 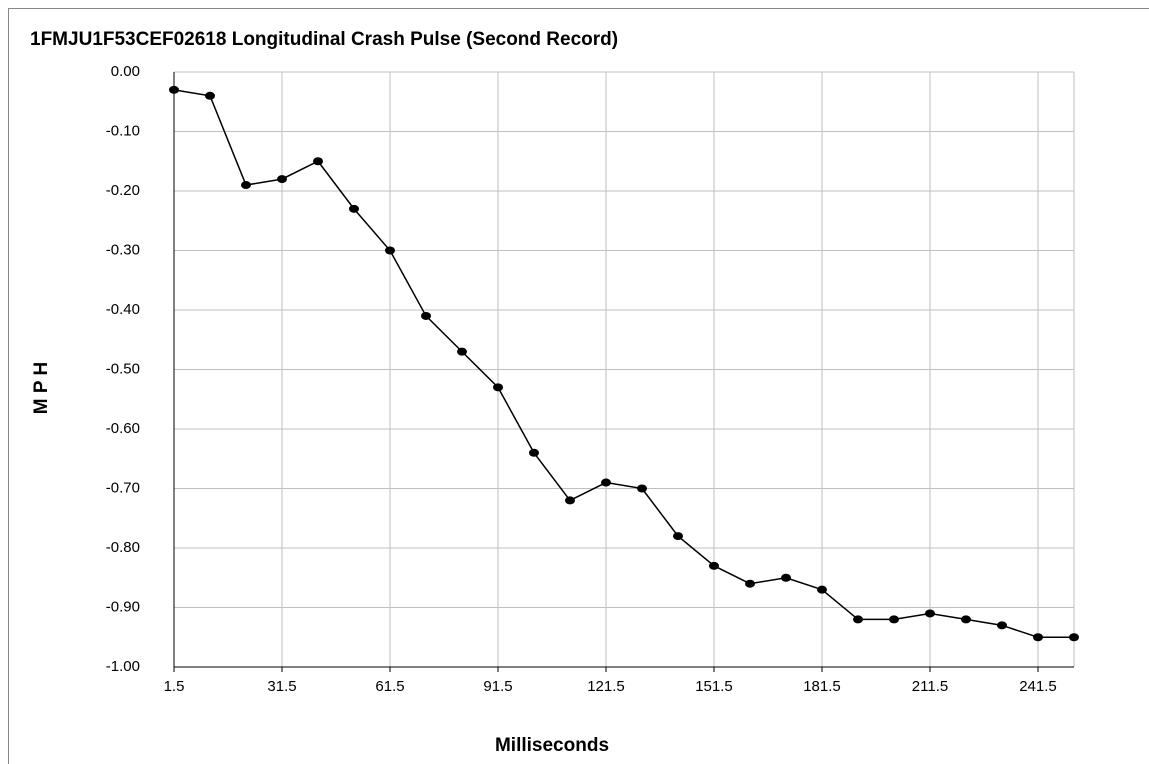 I want to click on x-tick-label: 31.5, so click(x=281, y=686).